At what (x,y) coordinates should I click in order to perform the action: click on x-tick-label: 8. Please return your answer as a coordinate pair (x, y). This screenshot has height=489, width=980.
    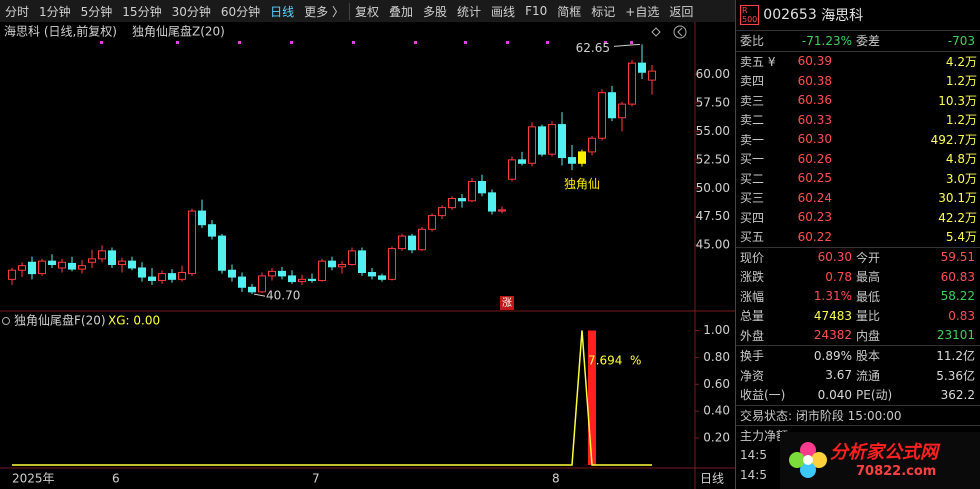
    Looking at the image, I should click on (556, 479).